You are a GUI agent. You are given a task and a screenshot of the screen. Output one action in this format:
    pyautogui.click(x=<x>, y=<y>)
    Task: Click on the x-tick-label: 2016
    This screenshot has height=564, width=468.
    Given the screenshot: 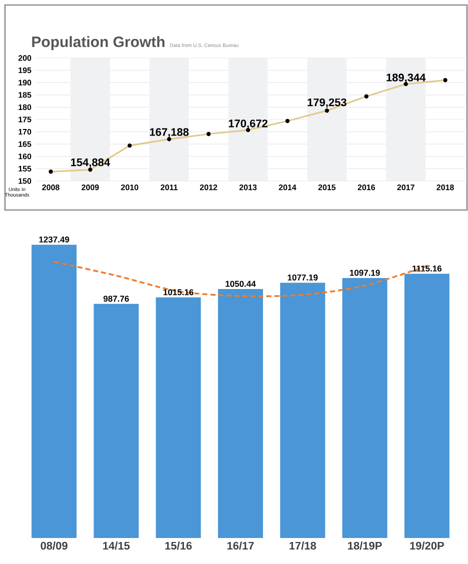 What is the action you would take?
    pyautogui.click(x=366, y=187)
    